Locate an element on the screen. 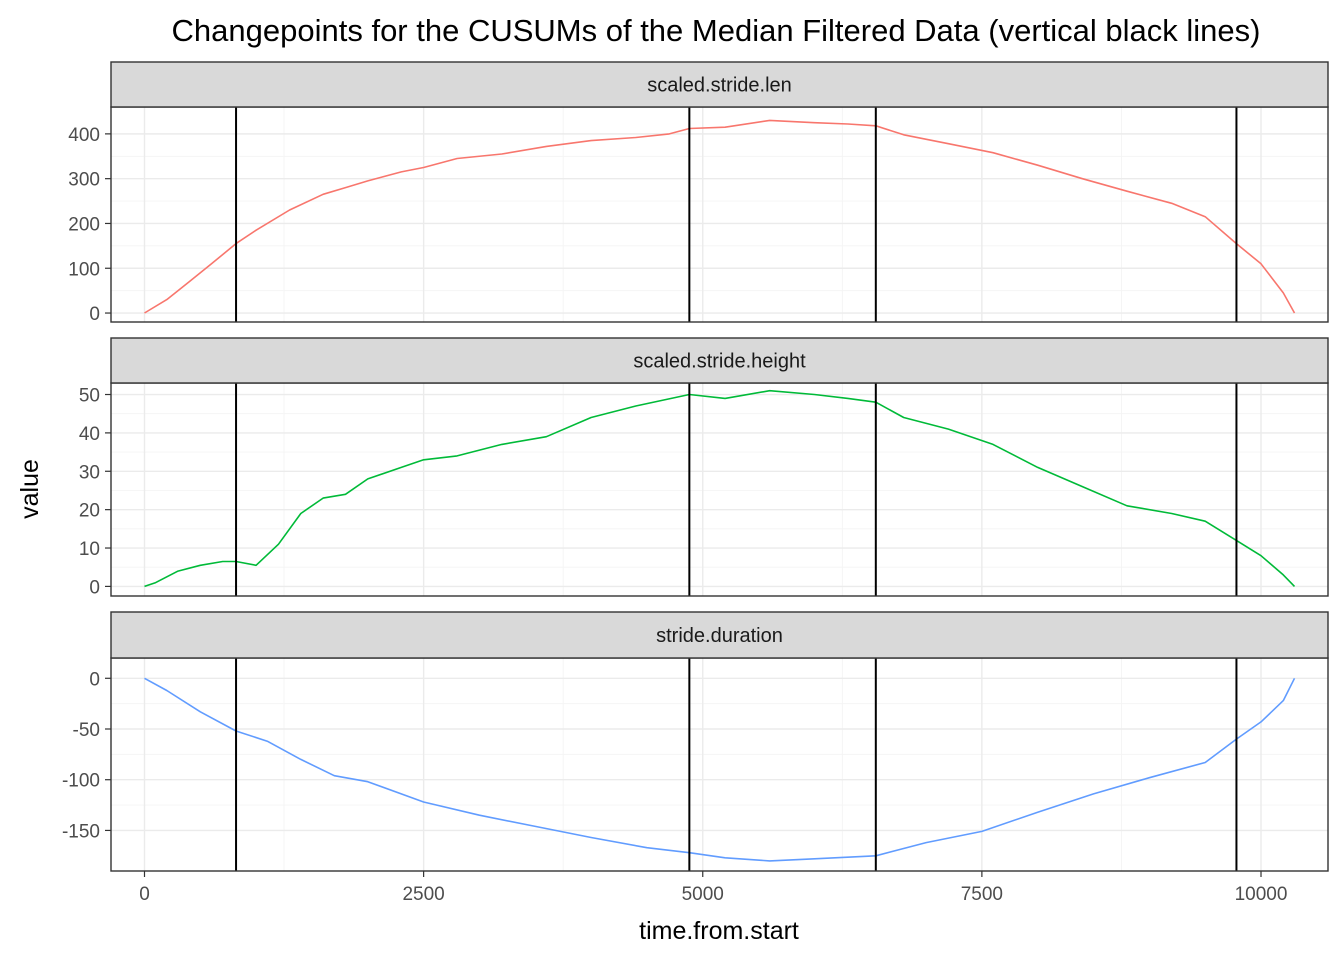 This screenshot has height=960, width=1344. facet-strip-label: scaled.stride.len is located at coordinates (719, 86).